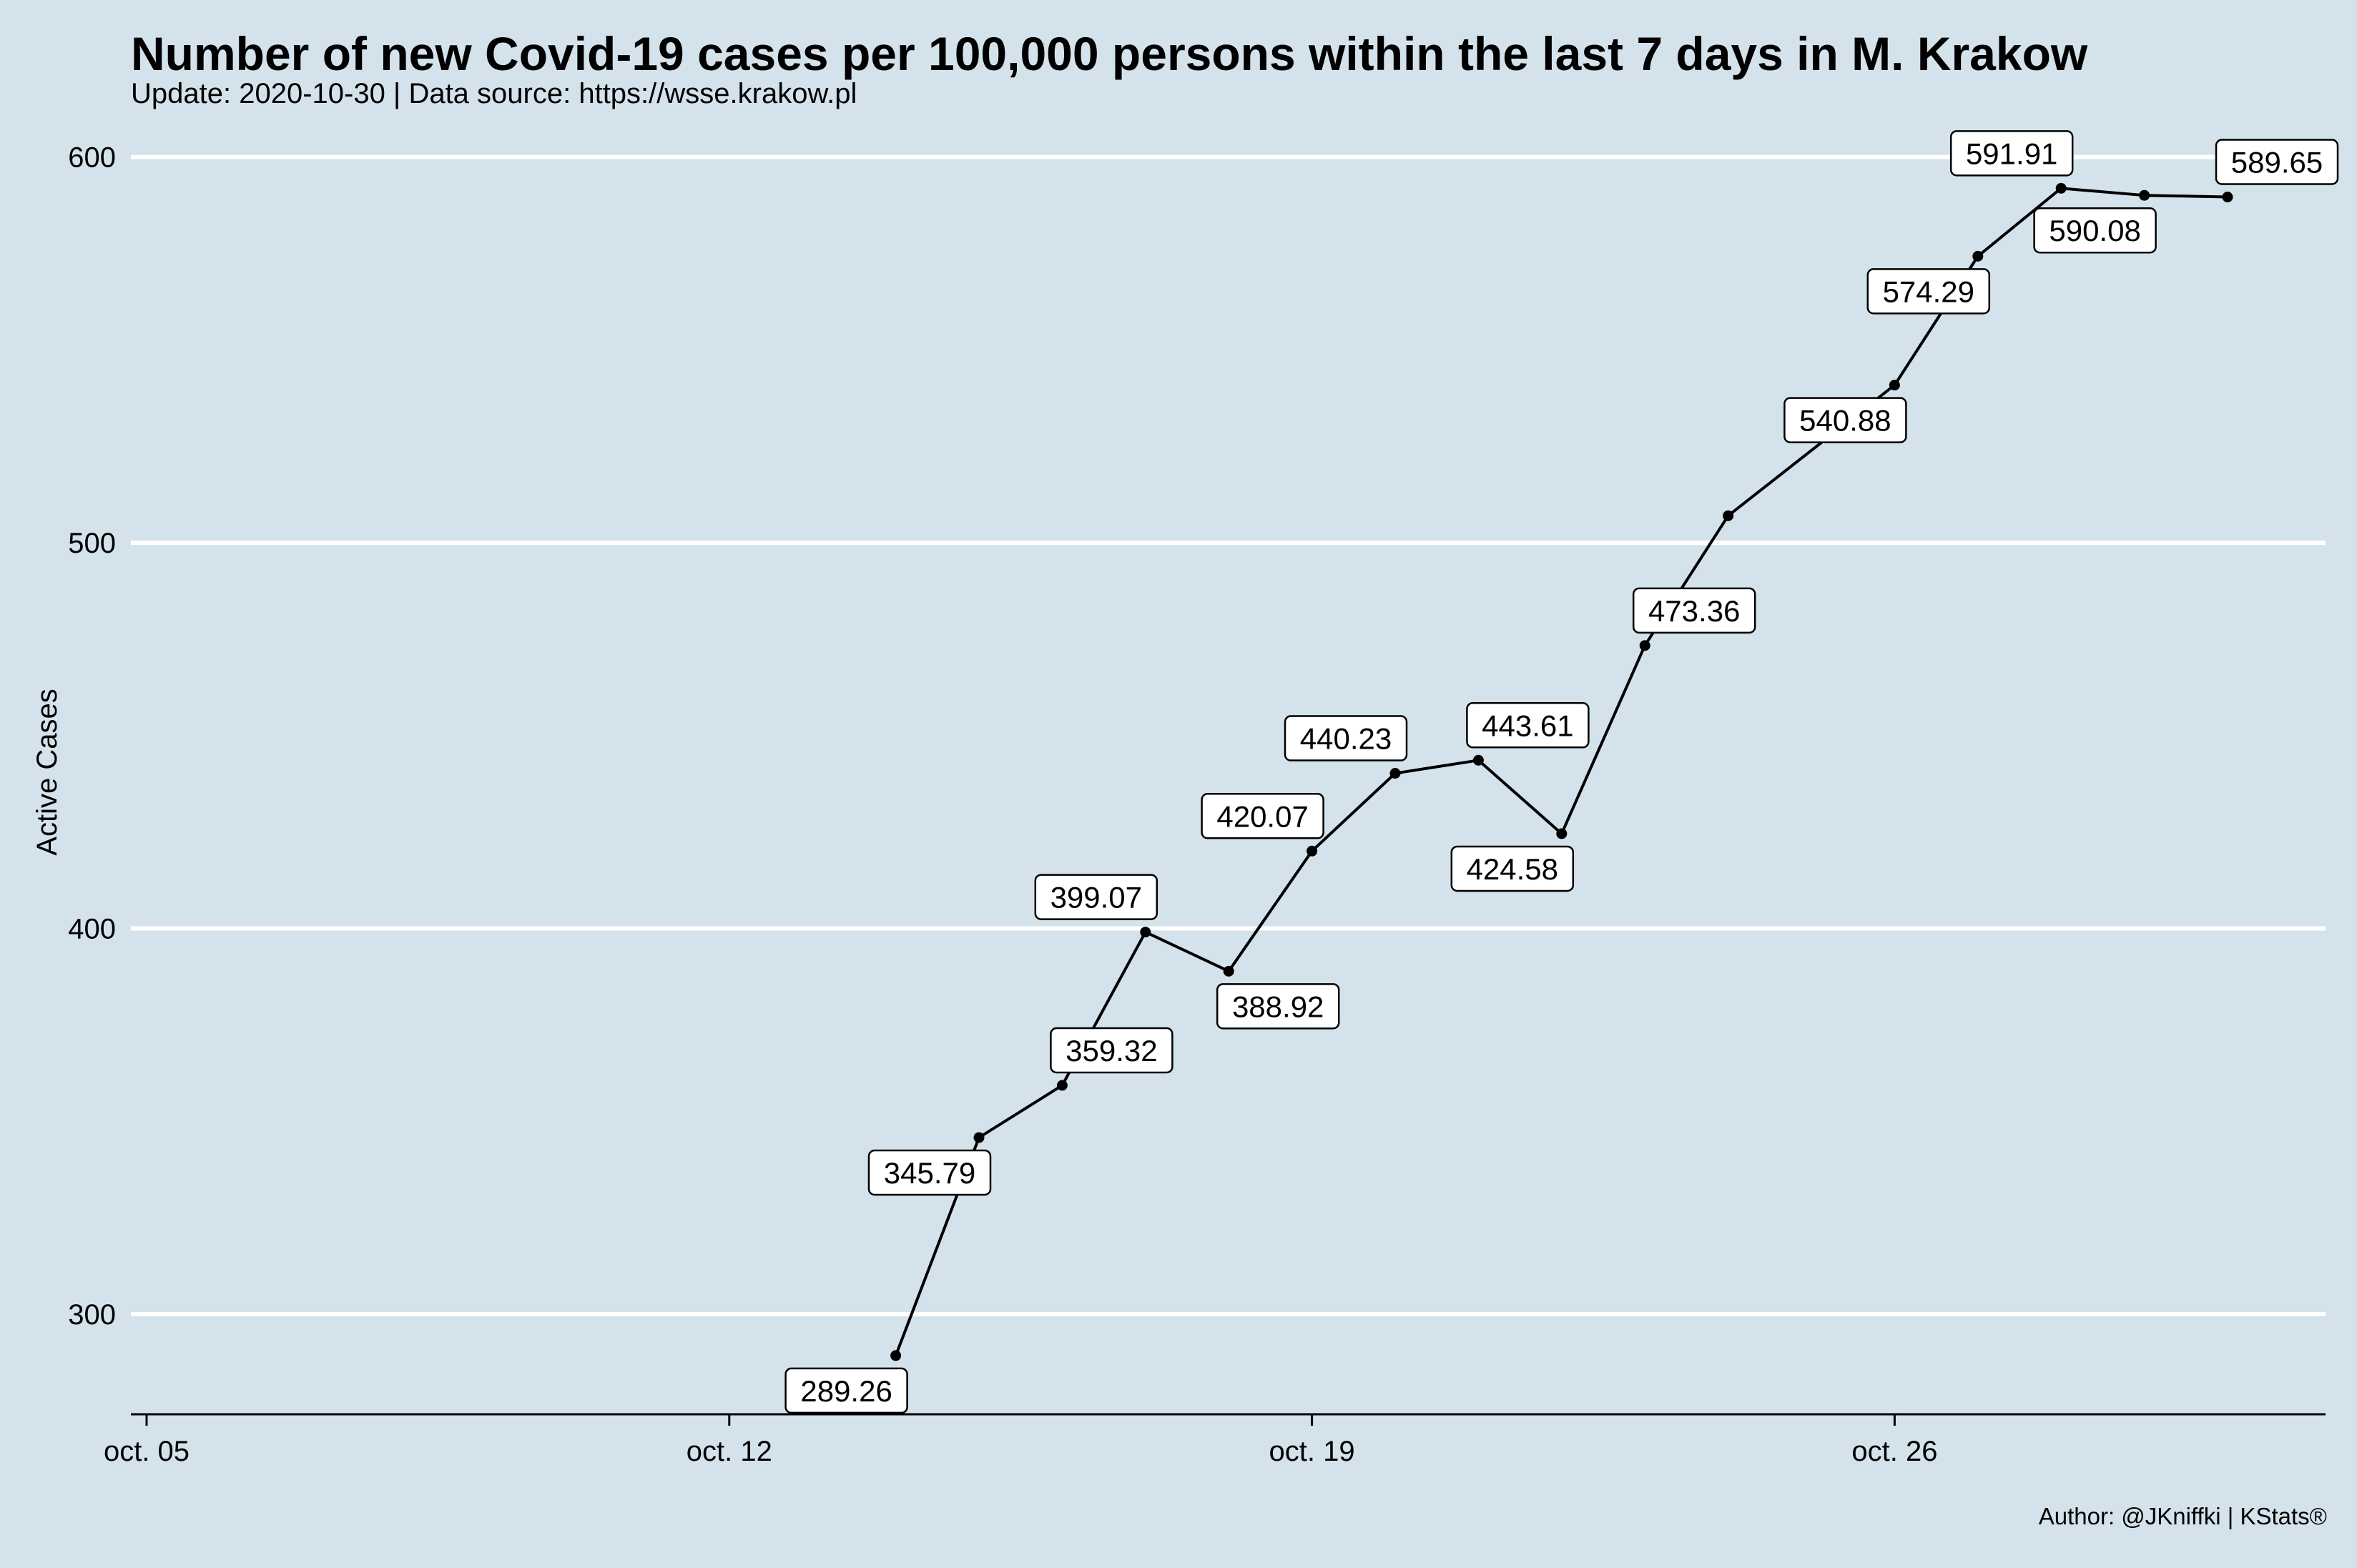 Image resolution: width=2357 pixels, height=1568 pixels. What do you see at coordinates (147, 1451) in the screenshot?
I see `x-tick-label: oct. 05` at bounding box center [147, 1451].